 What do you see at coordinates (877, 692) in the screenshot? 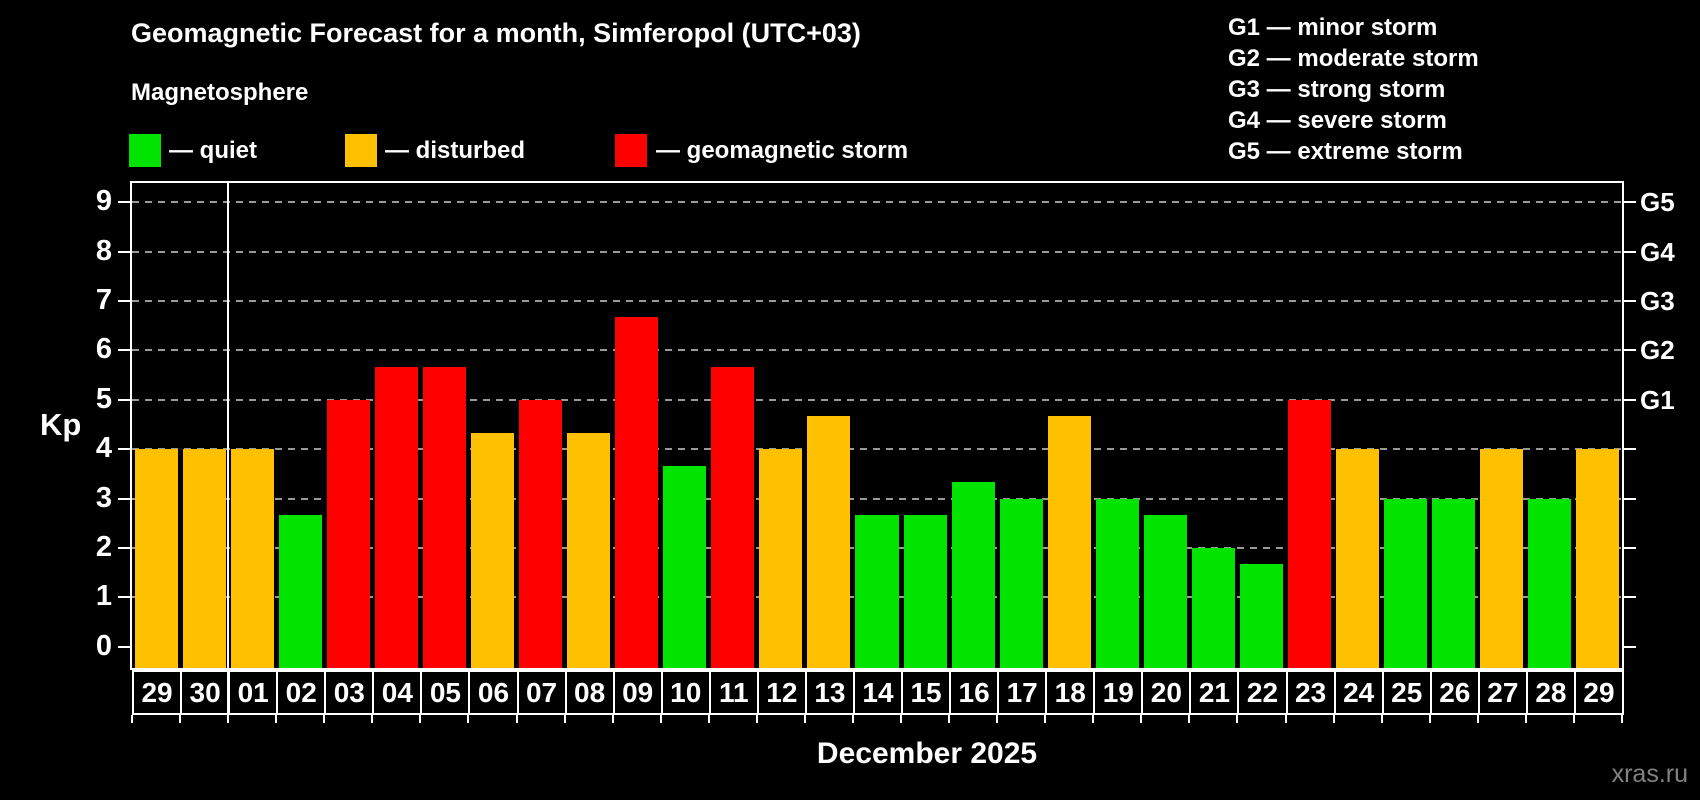
I see `day-label-cell: 14` at bounding box center [877, 692].